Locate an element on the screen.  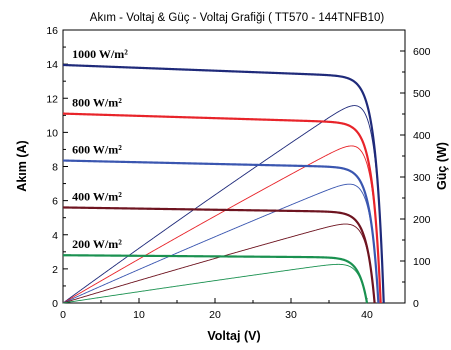
left-tick-label: 16 is located at coordinates (52, 31).